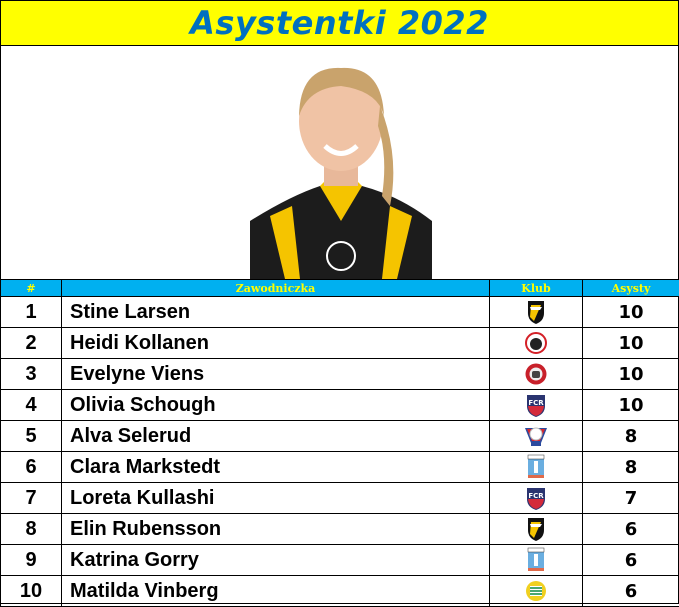 Image resolution: width=679 pixels, height=607 pixels. I want to click on rank-cell: 4, so click(31, 405).